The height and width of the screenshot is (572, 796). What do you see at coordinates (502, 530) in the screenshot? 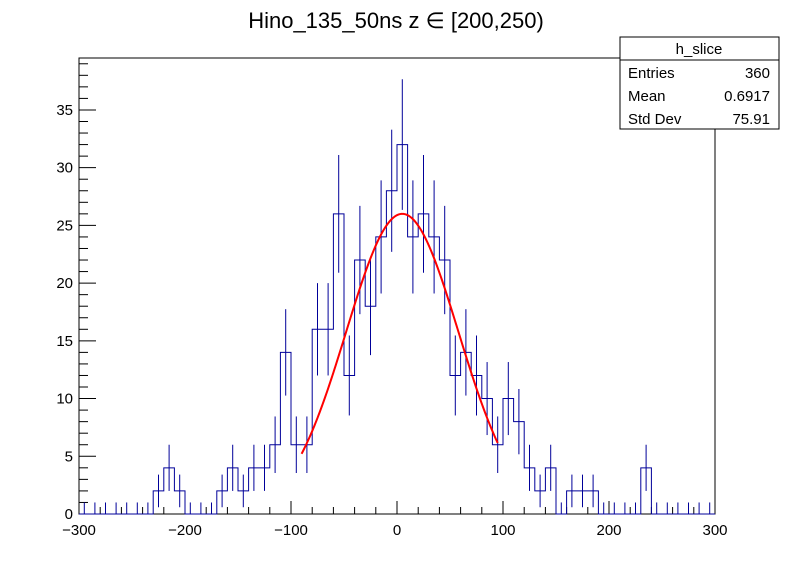
I see `x-tick-label: 100` at bounding box center [502, 530].